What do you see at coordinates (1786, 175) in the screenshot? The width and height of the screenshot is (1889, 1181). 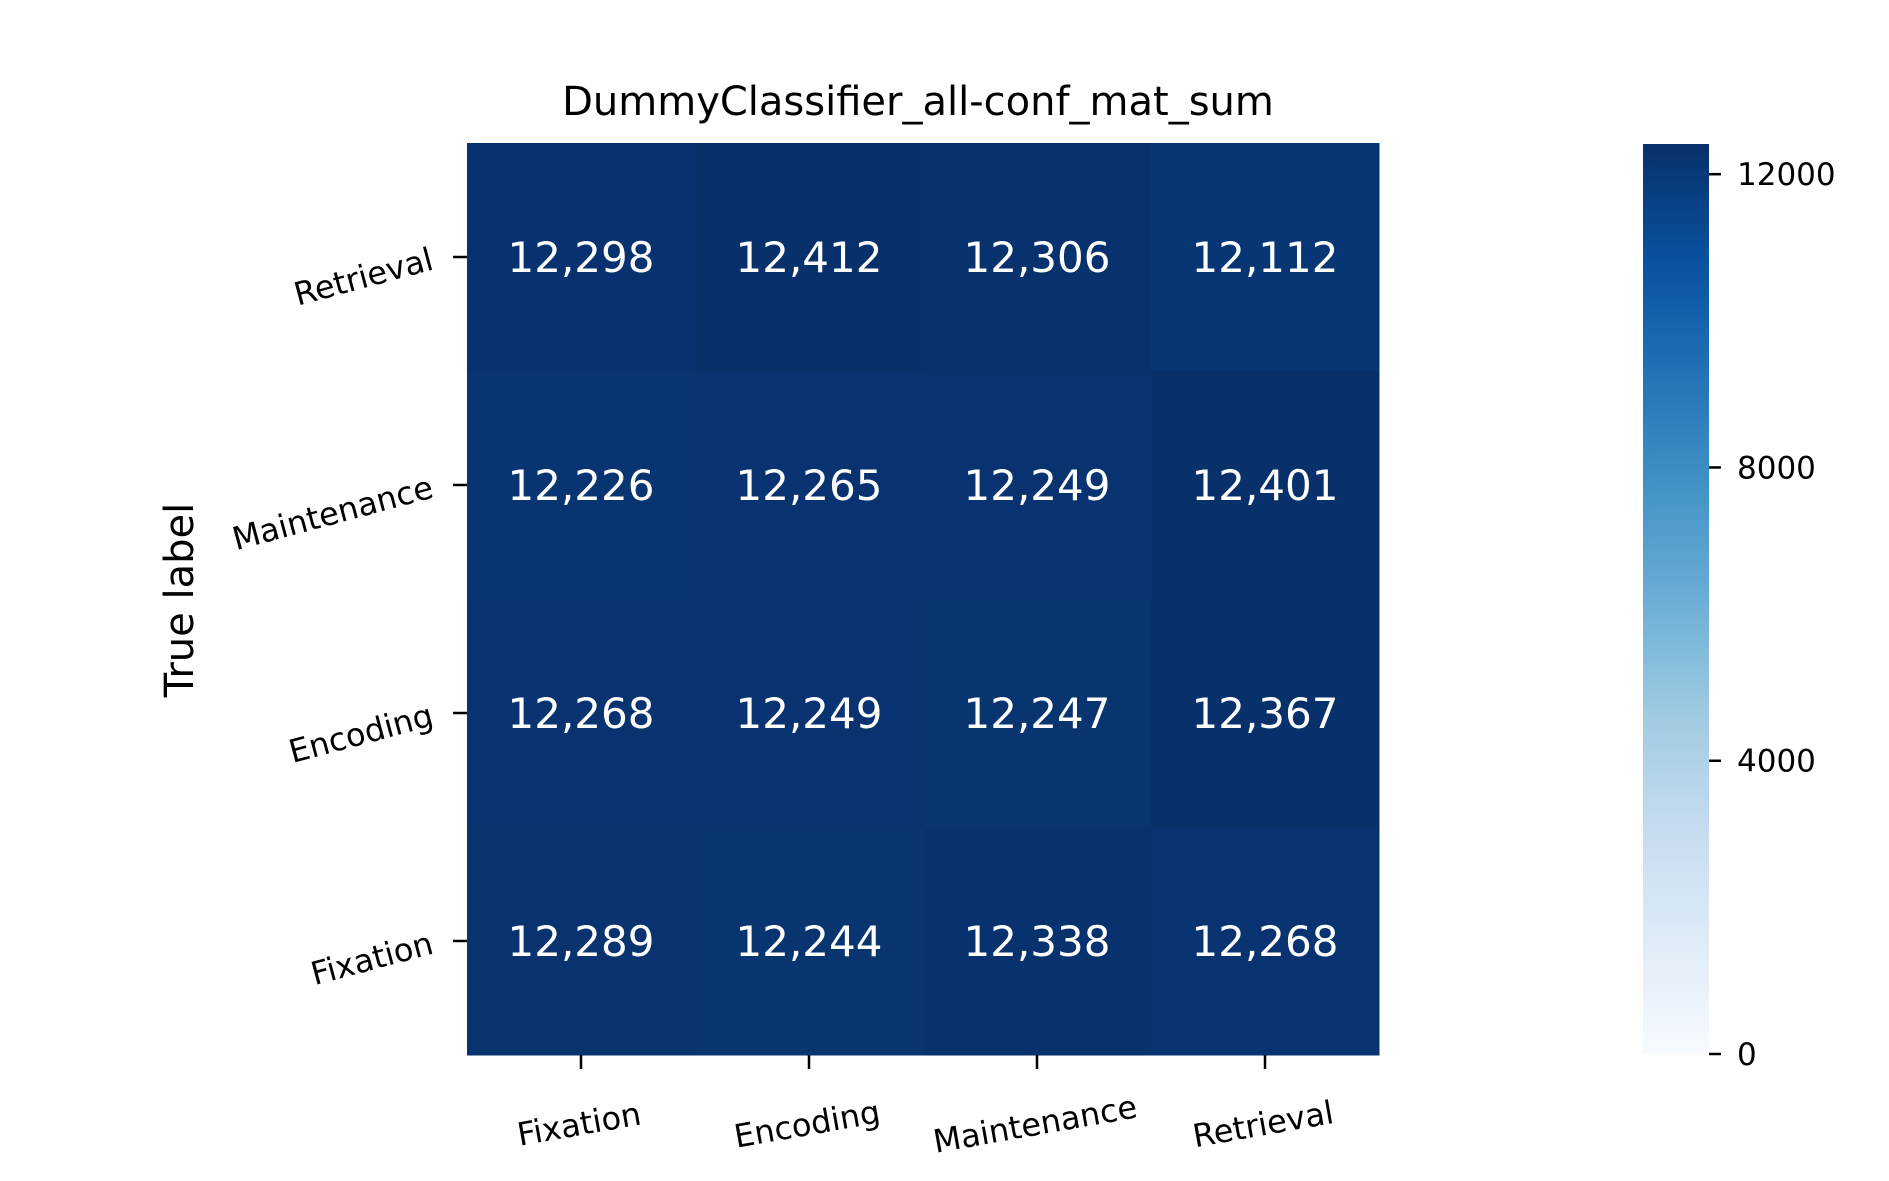 I see `colorbar-tick-label: 12000` at bounding box center [1786, 175].